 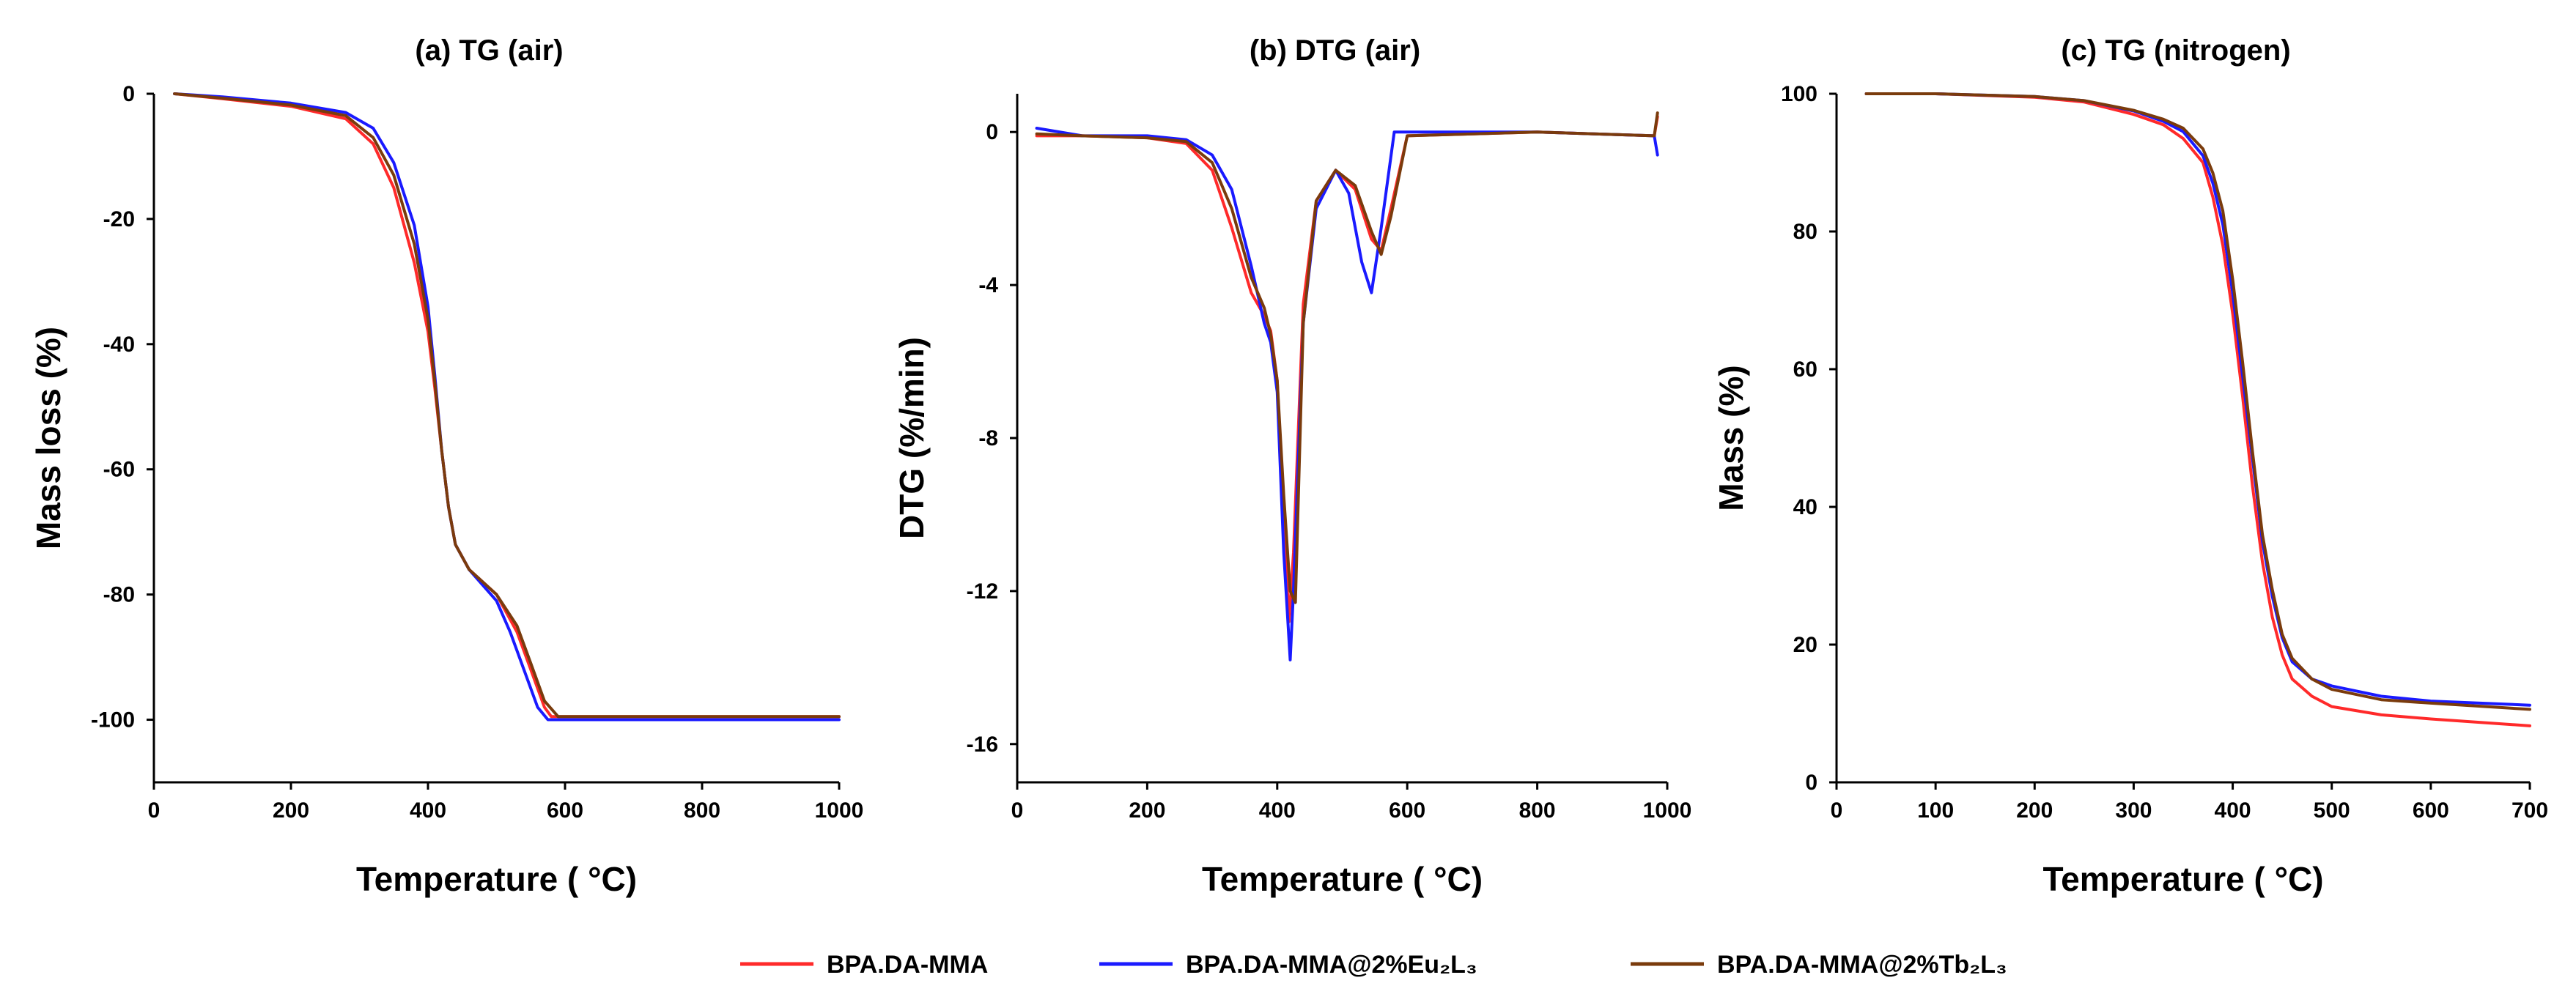 I want to click on y-tick-label: 40, so click(x=1805, y=507).